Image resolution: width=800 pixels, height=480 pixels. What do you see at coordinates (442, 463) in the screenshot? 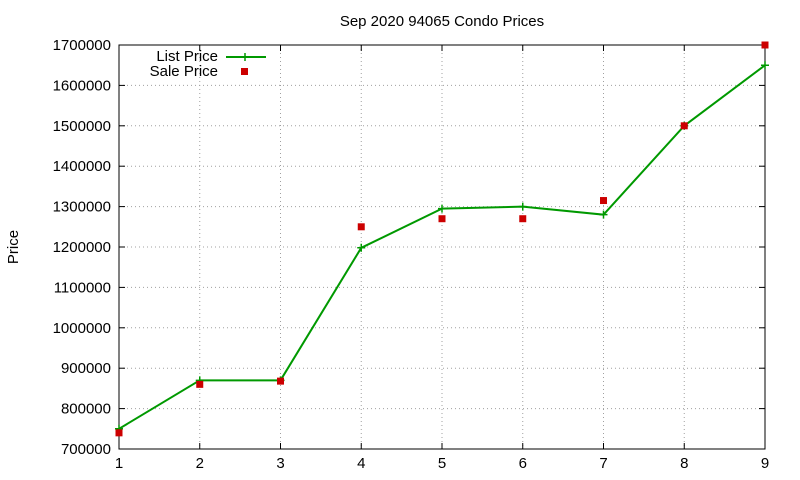
I see `x-tick-label: 5` at bounding box center [442, 463].